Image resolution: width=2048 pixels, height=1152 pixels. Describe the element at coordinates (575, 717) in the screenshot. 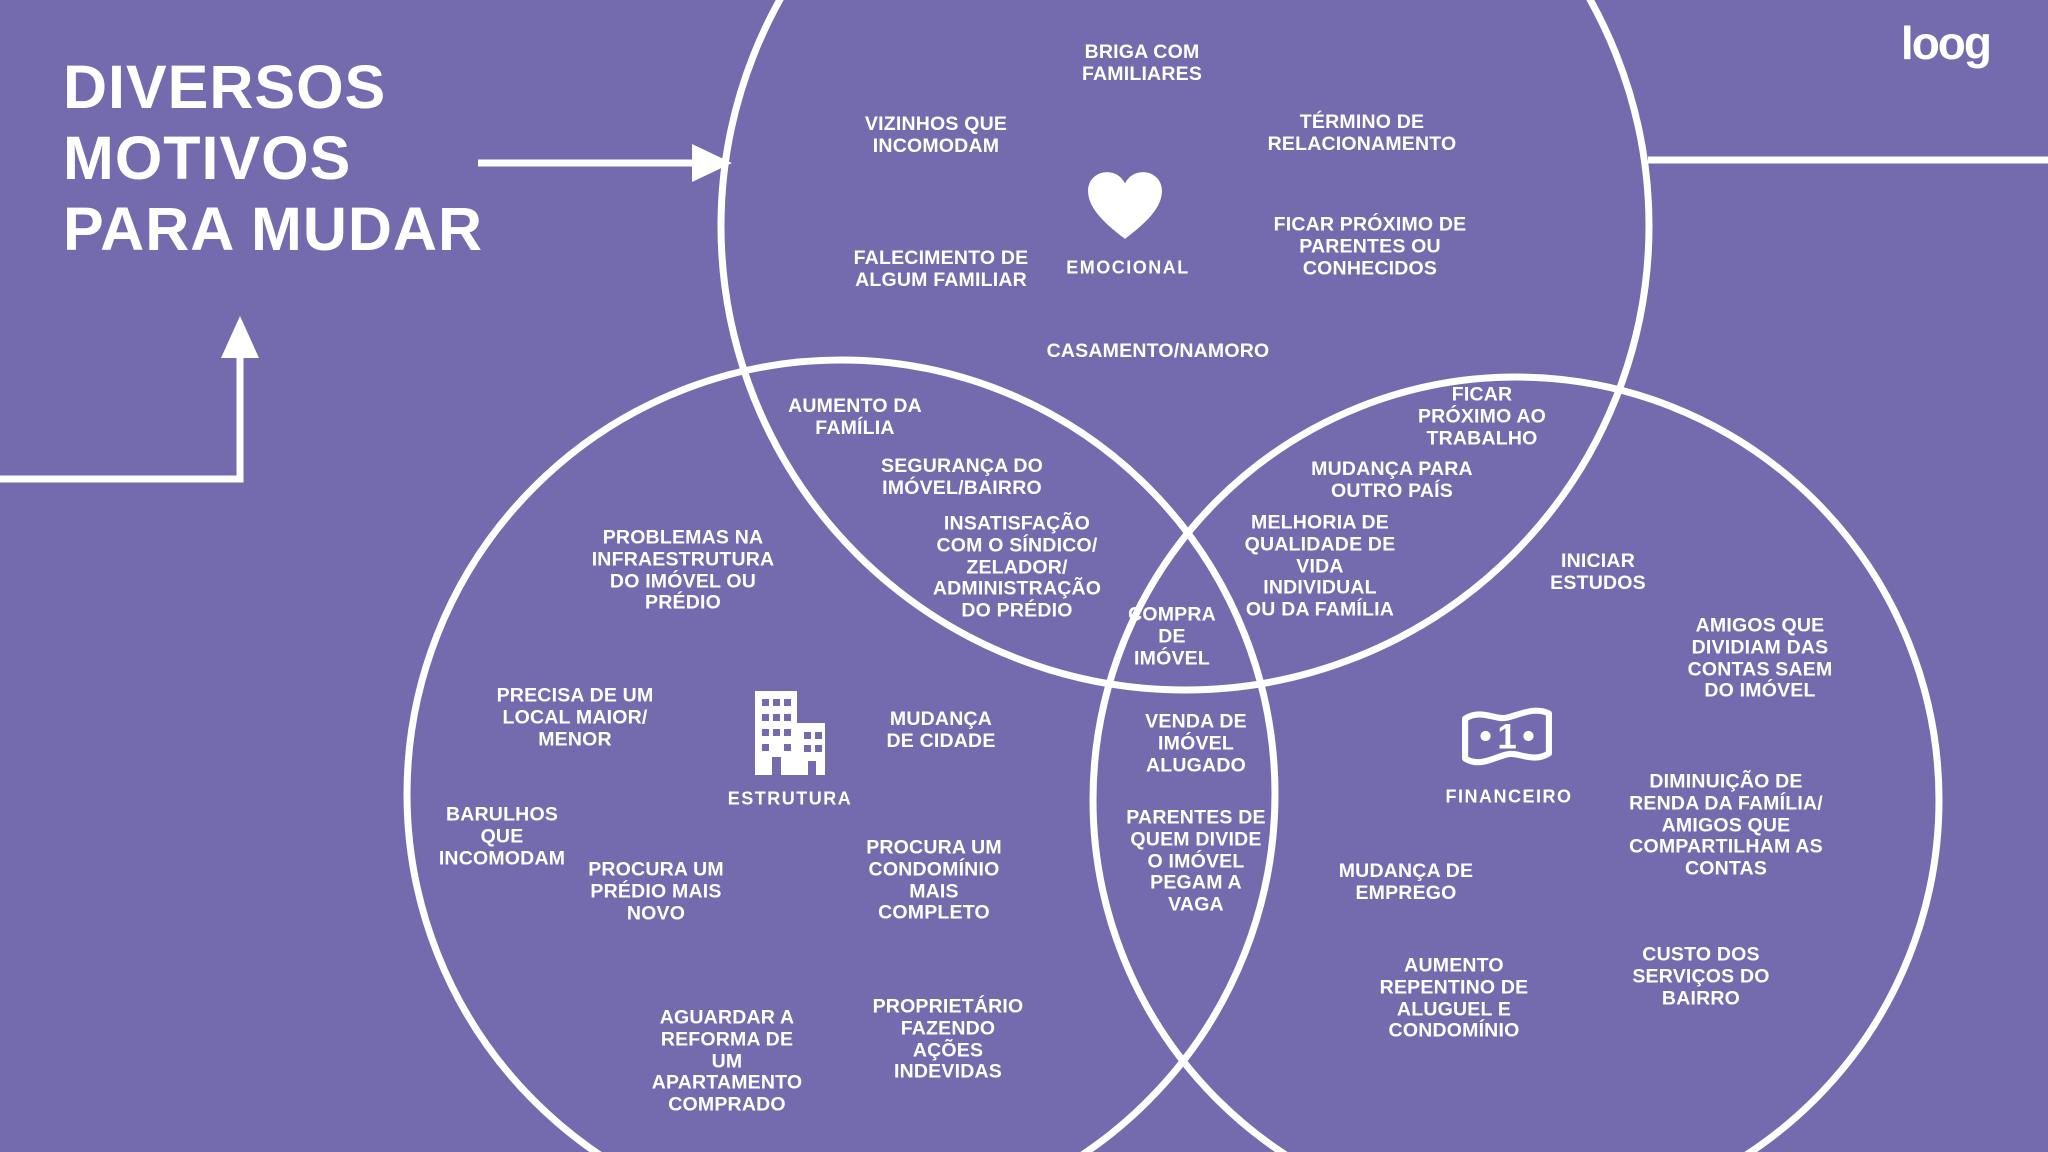

I see `venn-label: PRECISA DE UM LOCAL MAIOR/ MENOR` at that location.